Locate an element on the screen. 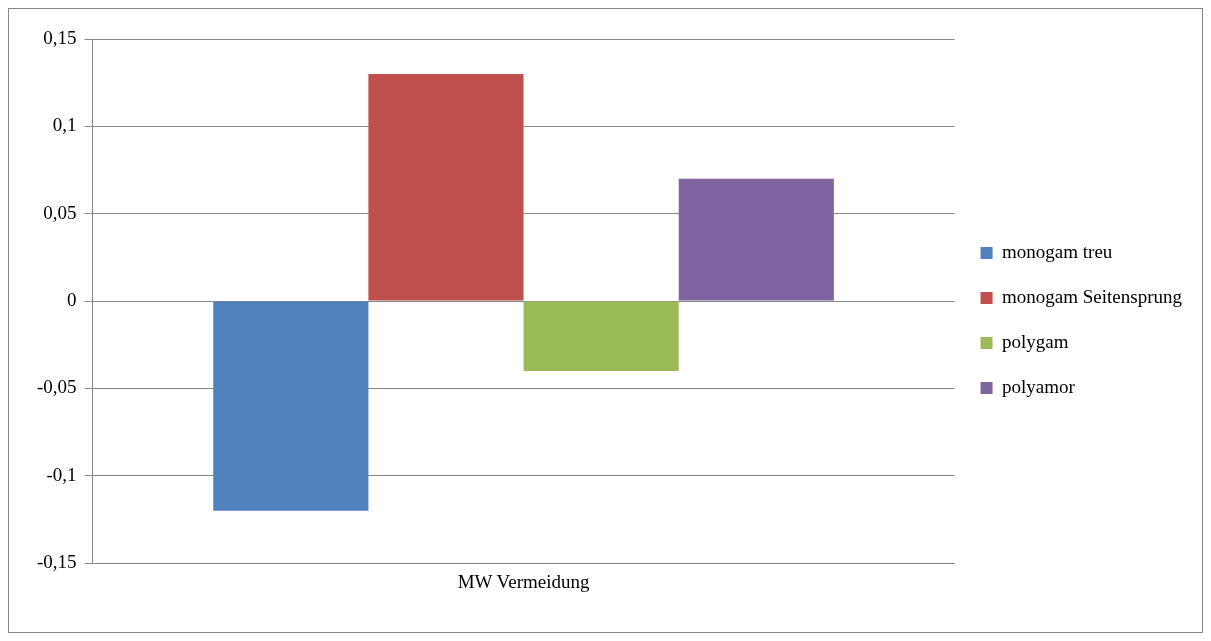  legend-label: polyamor is located at coordinates (1039, 386).